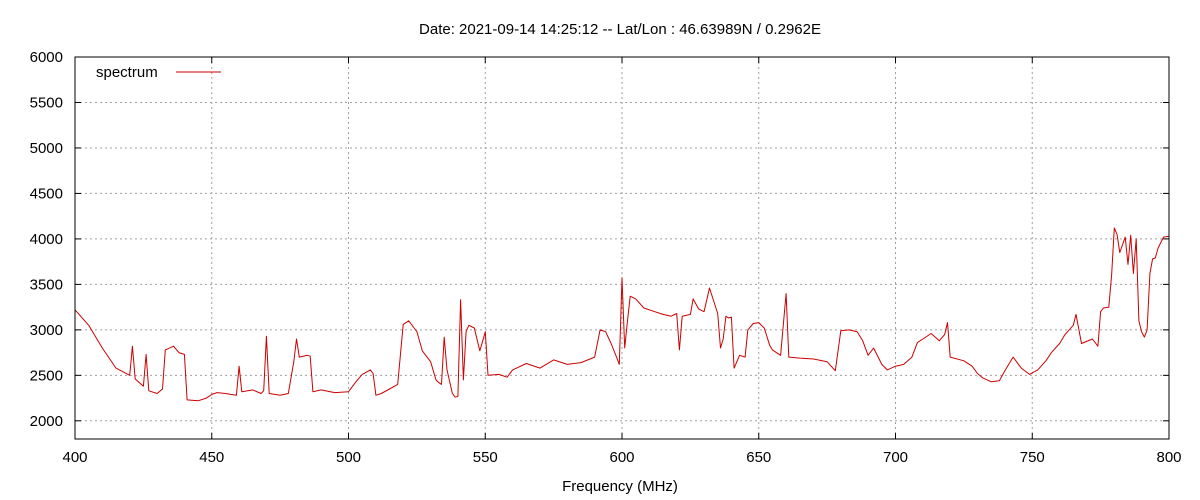  I want to click on x-tick-label: 650, so click(758, 457).